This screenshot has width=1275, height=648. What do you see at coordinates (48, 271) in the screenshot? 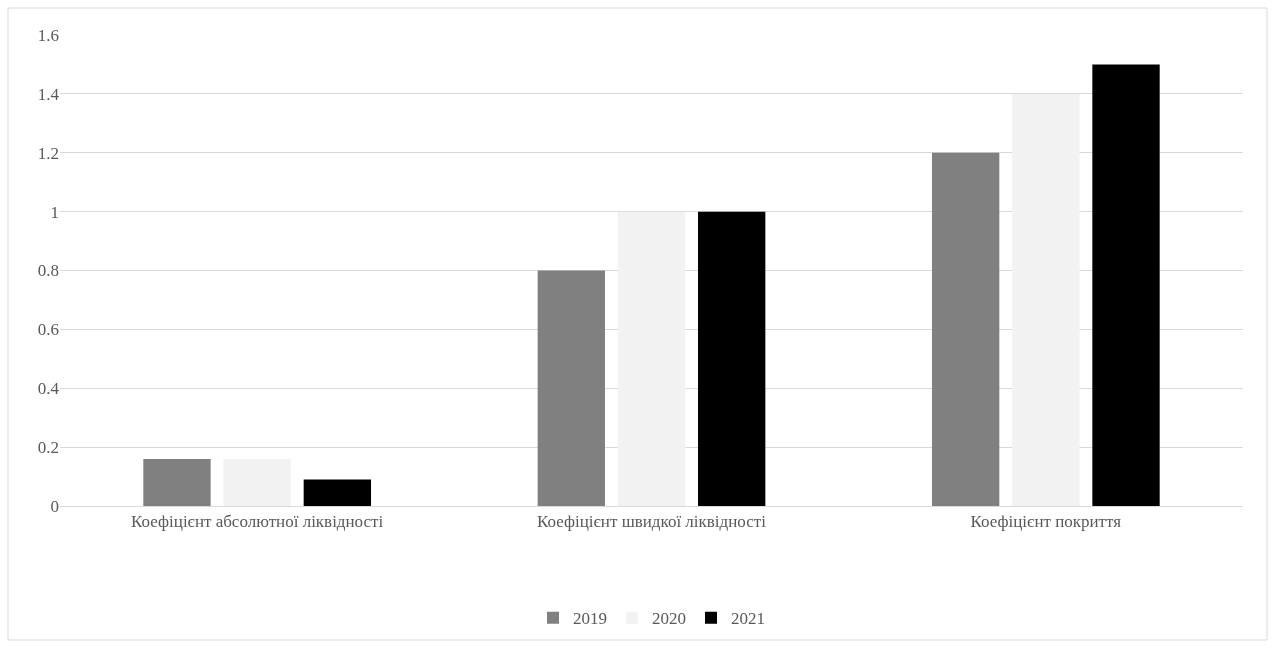
I see `y-tick-label: 0.8` at bounding box center [48, 271].